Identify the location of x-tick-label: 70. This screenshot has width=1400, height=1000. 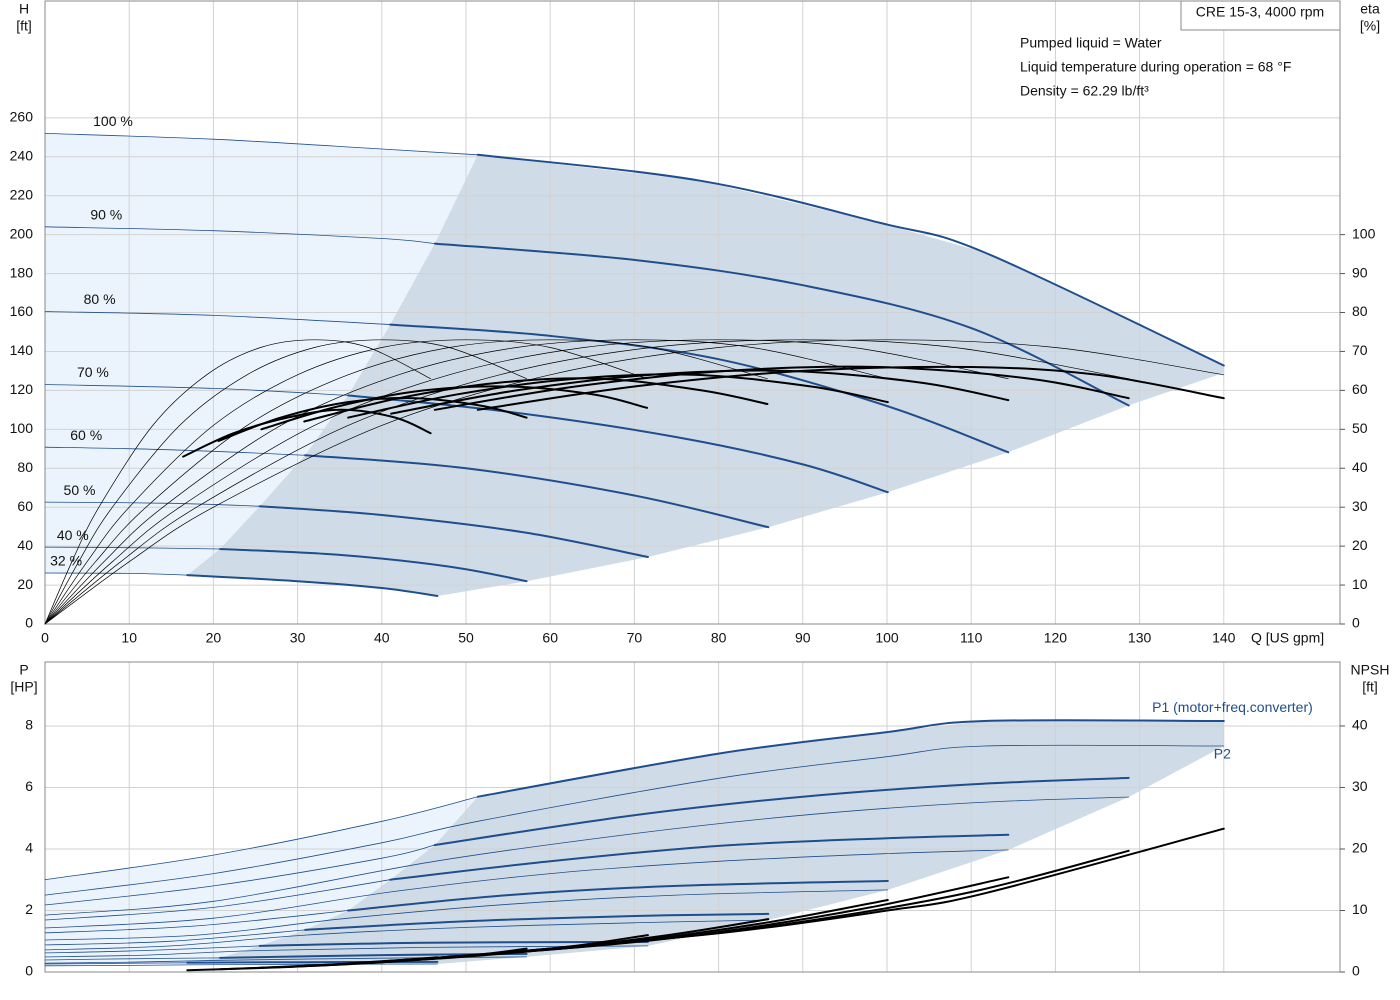
(635, 638).